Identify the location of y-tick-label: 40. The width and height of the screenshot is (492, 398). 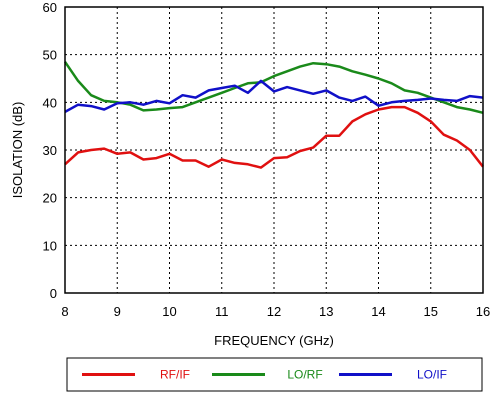
(50, 102).